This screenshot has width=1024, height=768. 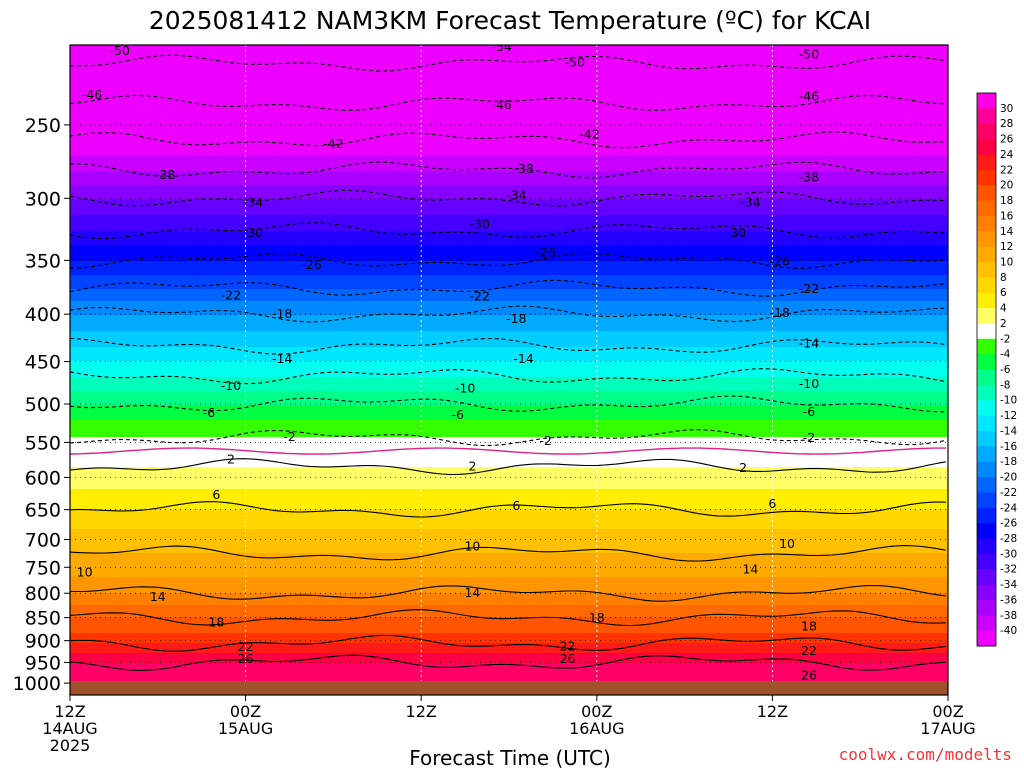 I want to click on y-tick-label: 850, so click(x=43, y=619).